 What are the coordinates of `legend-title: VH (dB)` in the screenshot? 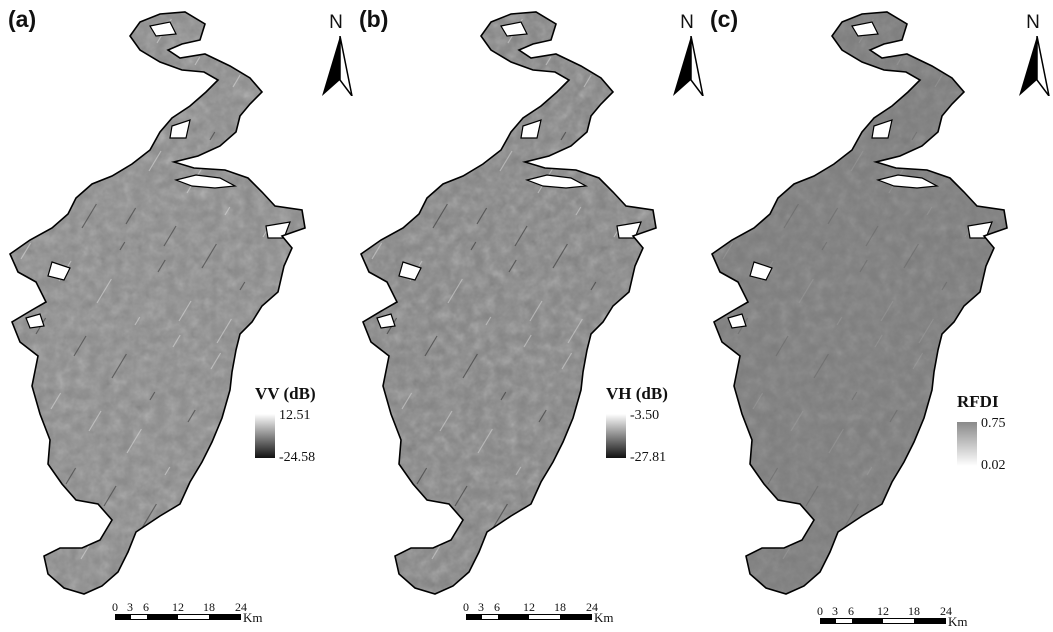 It's located at (637, 393).